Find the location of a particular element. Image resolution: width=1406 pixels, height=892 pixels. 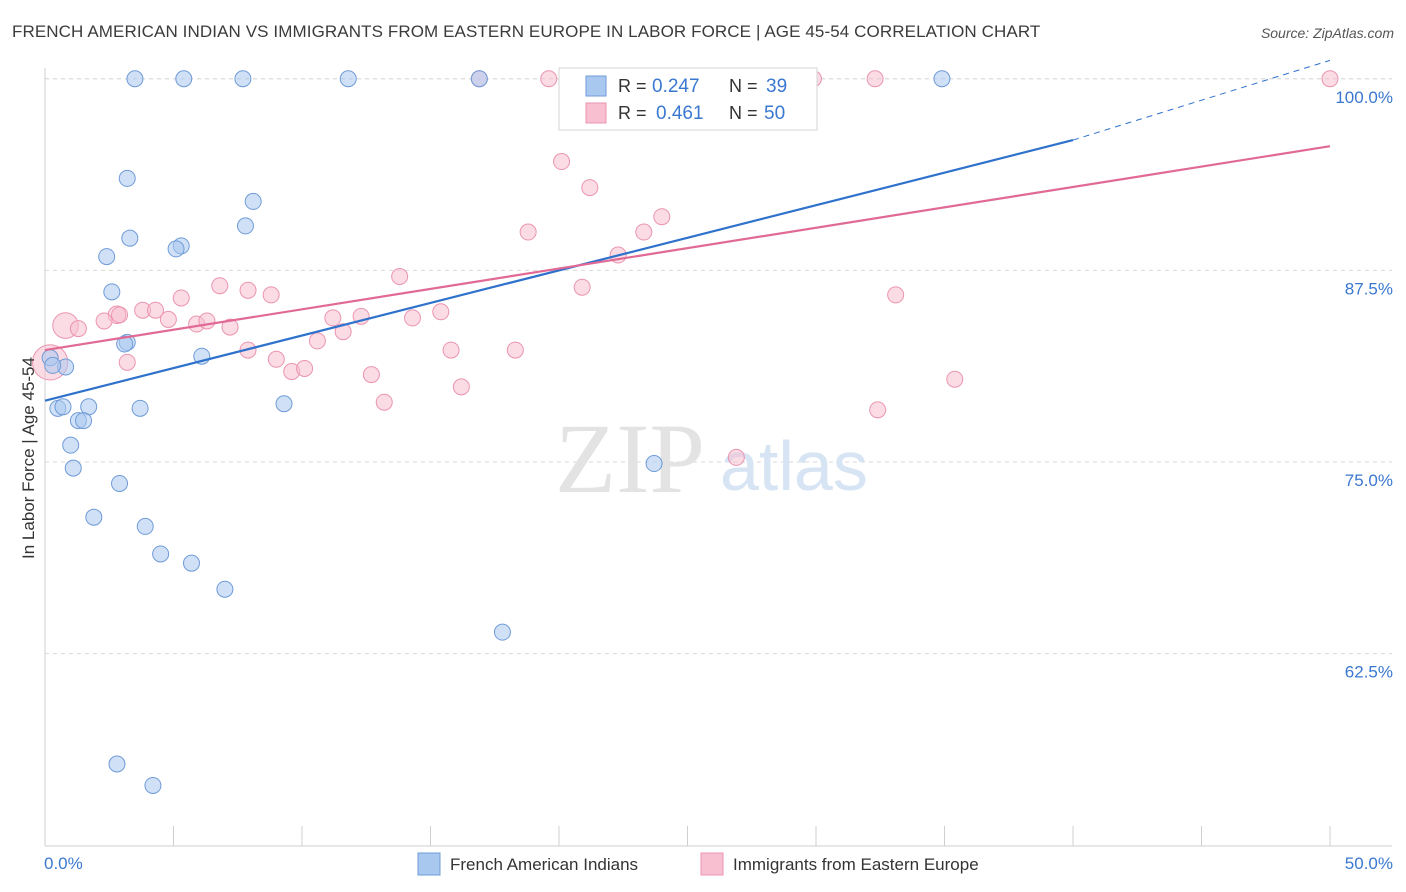

x-tick-label: 50.0% is located at coordinates (1369, 863).